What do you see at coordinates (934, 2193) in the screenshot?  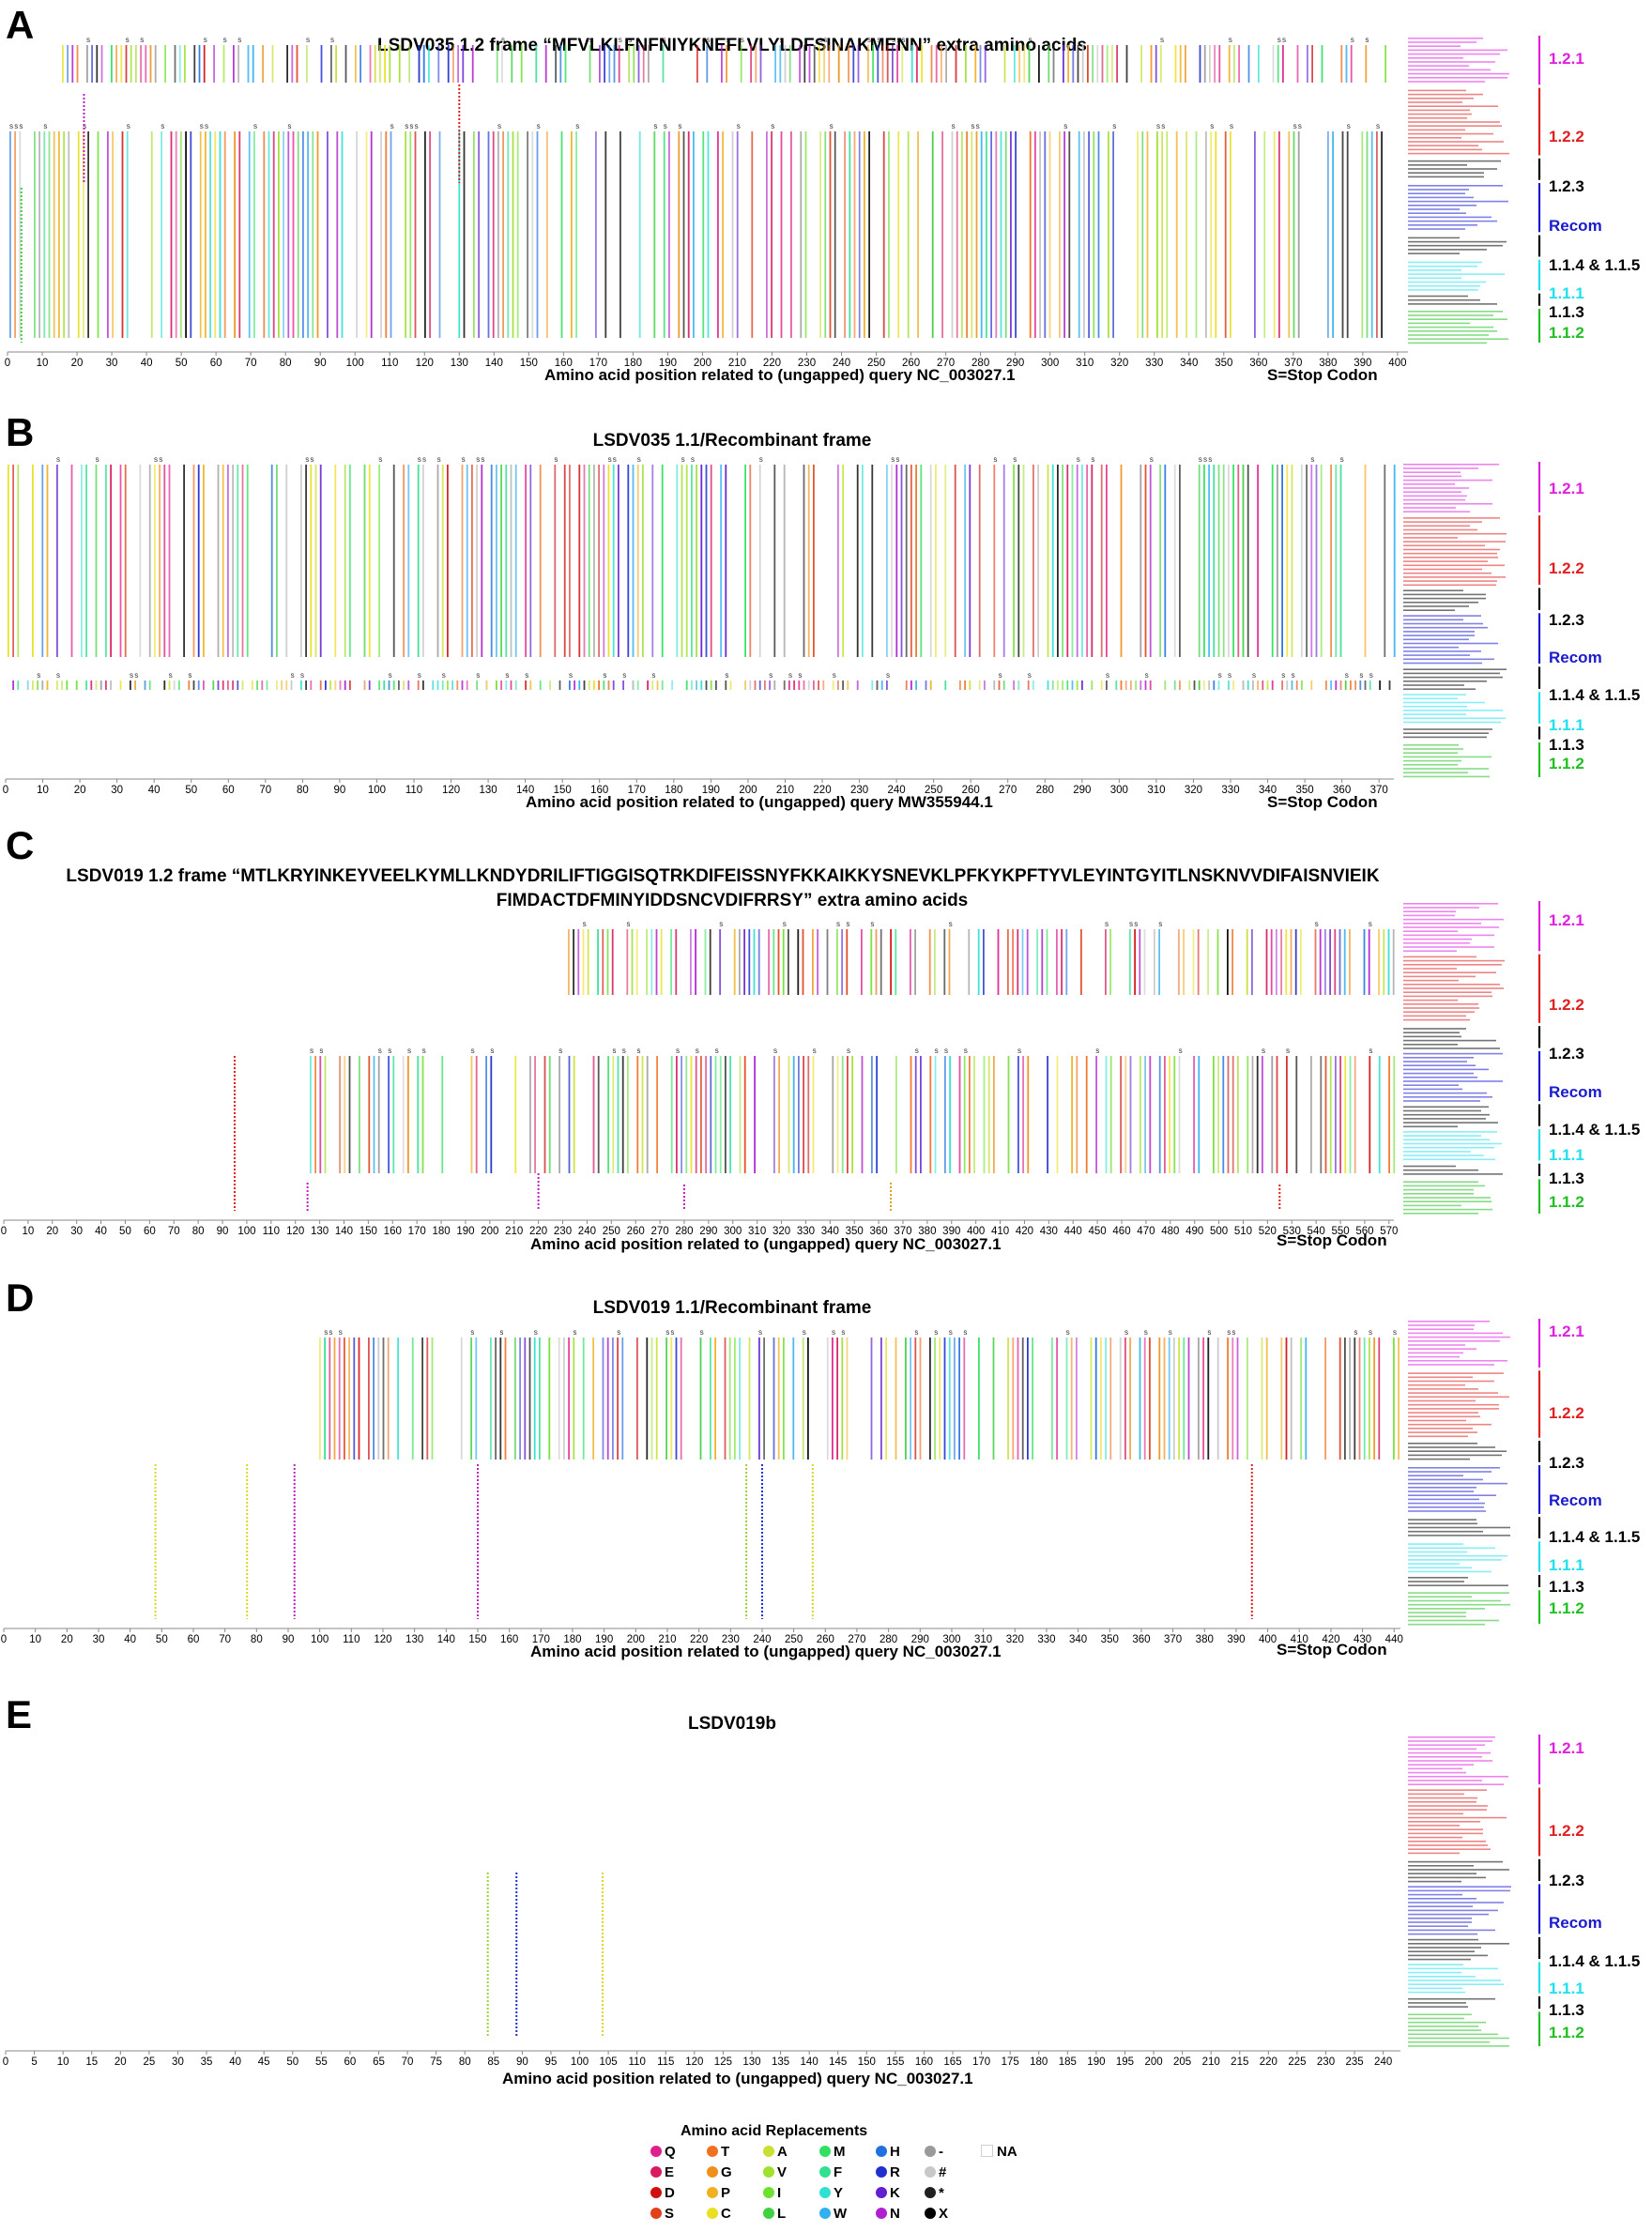 I see `legend-item: *` at bounding box center [934, 2193].